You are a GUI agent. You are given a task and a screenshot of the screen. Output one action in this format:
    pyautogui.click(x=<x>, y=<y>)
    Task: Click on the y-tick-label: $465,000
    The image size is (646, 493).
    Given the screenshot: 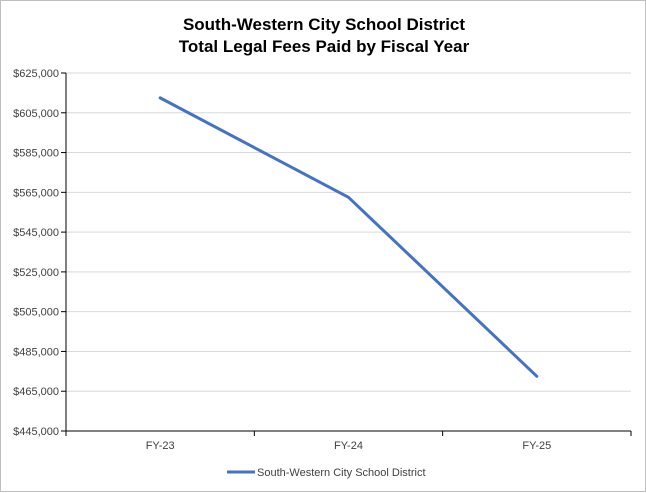 What is the action you would take?
    pyautogui.click(x=36, y=392)
    